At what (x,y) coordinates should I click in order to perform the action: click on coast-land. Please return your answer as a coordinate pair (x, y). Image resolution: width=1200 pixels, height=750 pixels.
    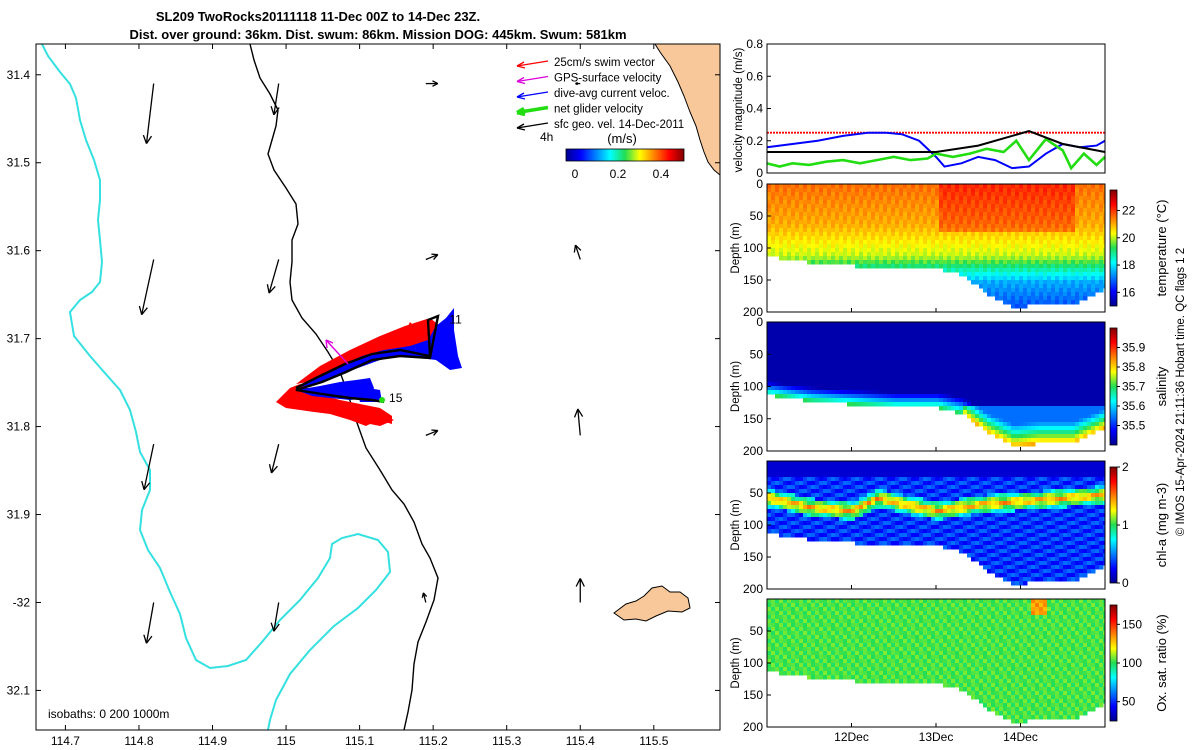
    Looking at the image, I should click on (687, 110).